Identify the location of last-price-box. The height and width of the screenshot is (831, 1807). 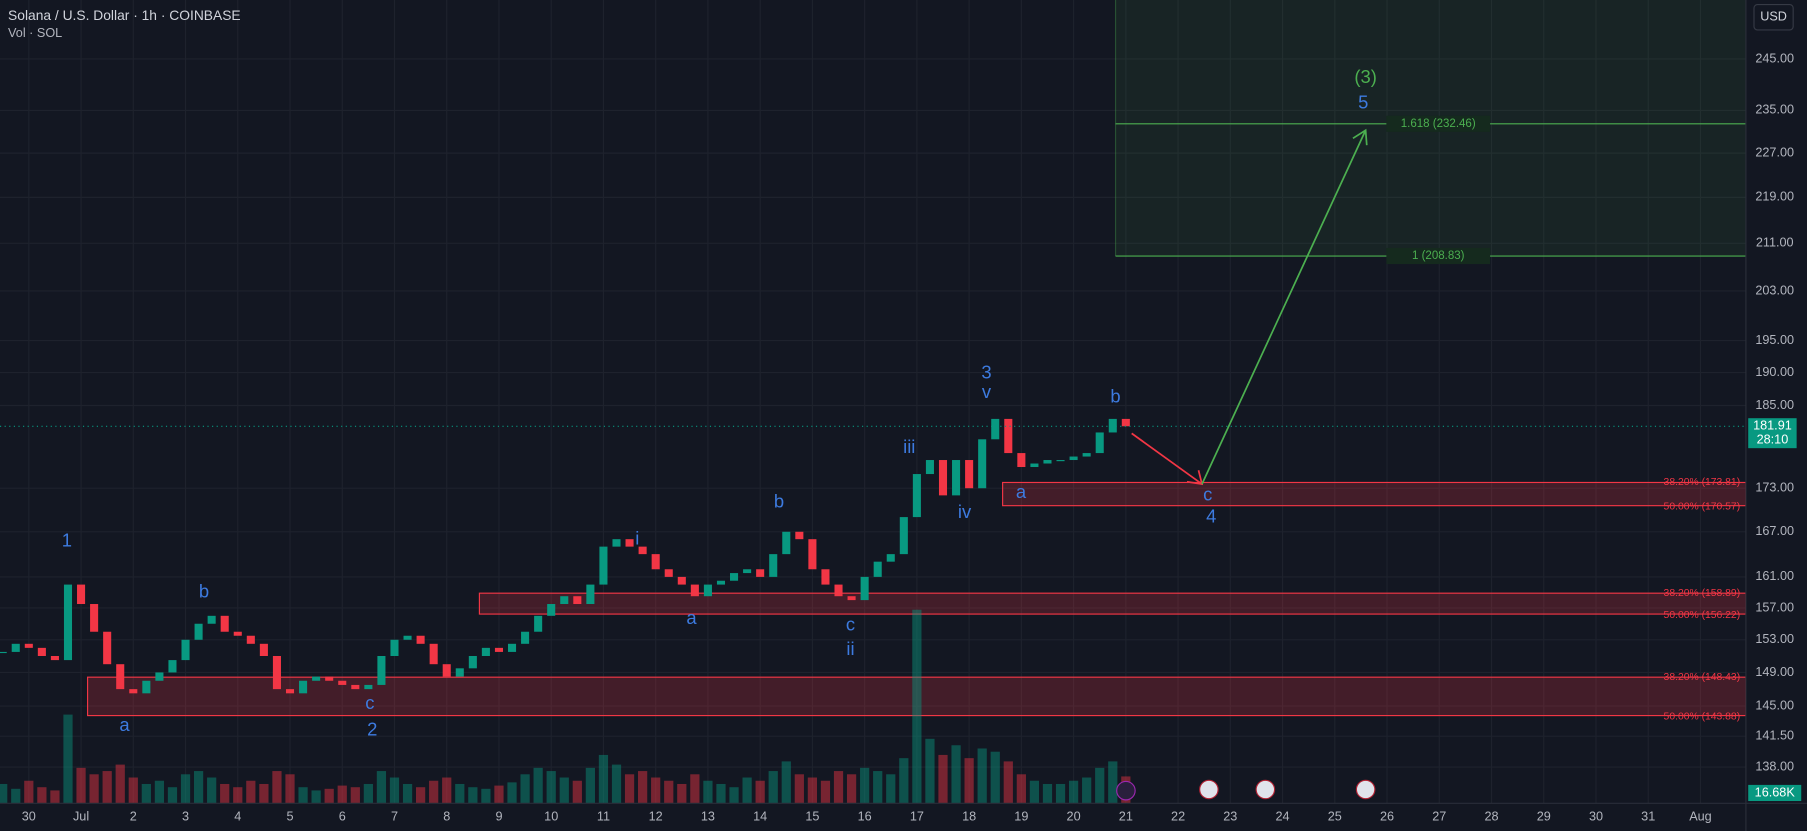
(1772, 433).